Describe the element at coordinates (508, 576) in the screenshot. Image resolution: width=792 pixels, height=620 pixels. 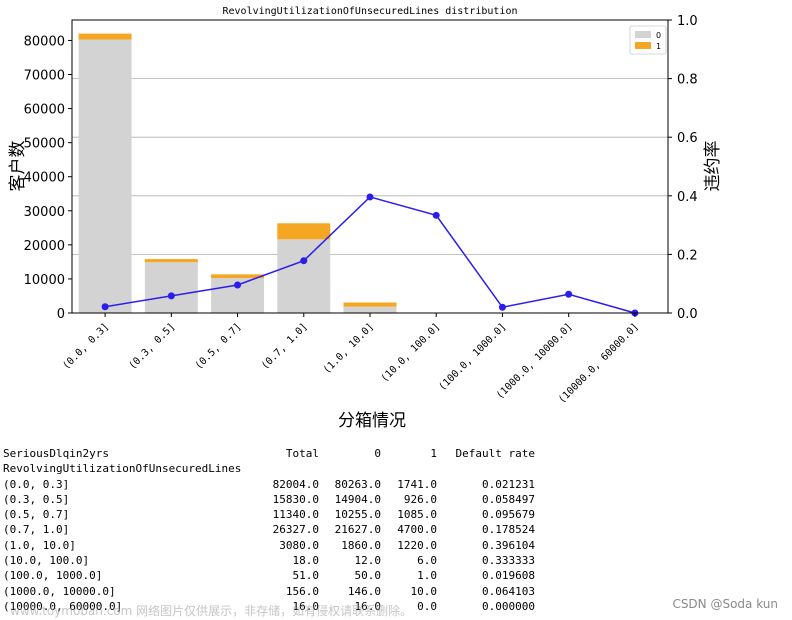
I see `table-cell-value: 0.019608` at that location.